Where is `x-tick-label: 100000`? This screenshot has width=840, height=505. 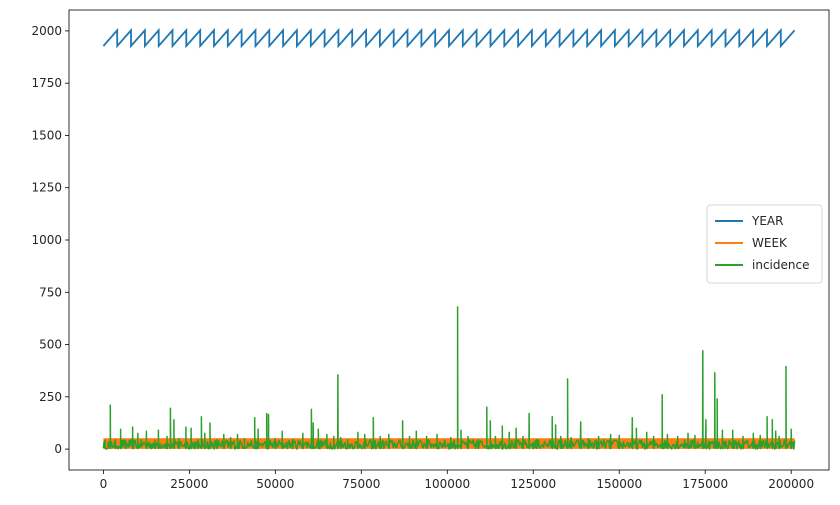
x-tick-label: 100000 is located at coordinates (447, 484).